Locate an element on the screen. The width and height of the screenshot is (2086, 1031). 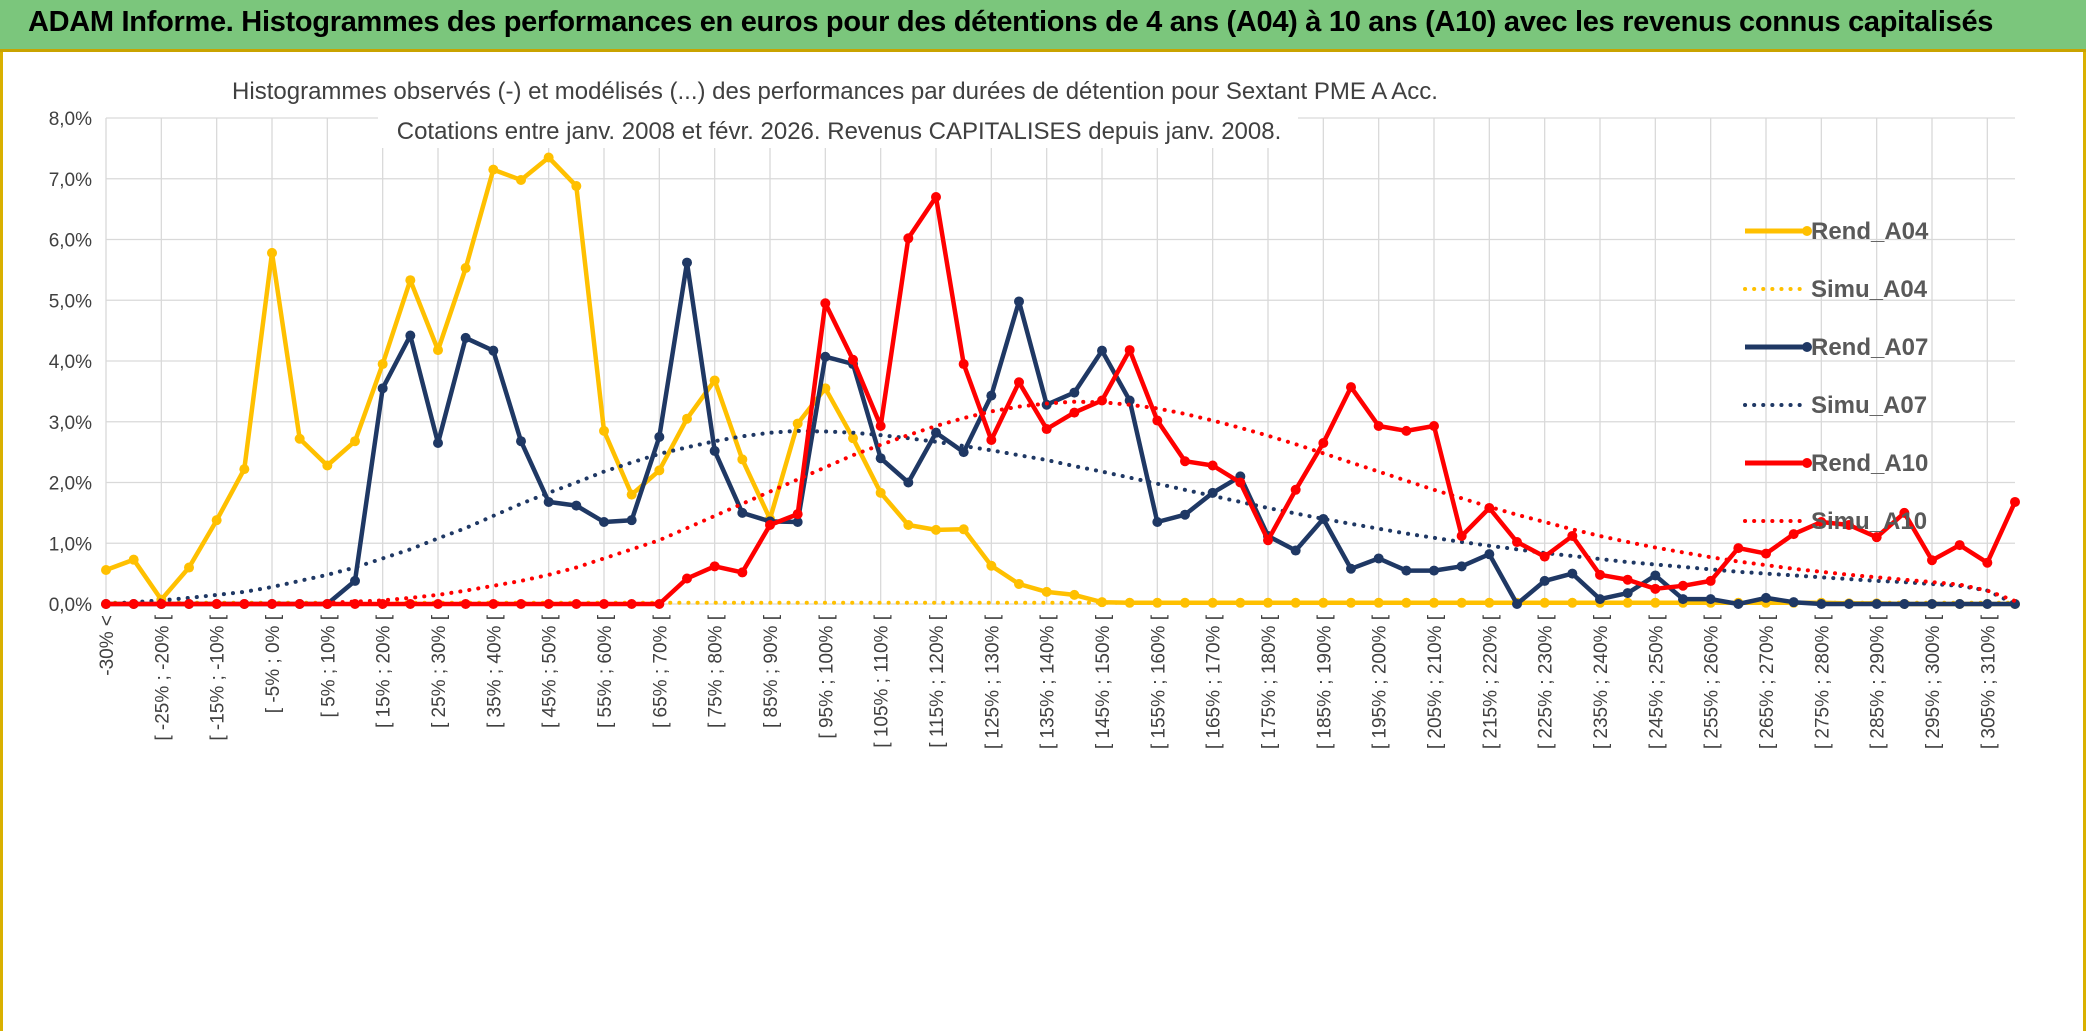
legend-label: Rend_A07 is located at coordinates (1869, 347).